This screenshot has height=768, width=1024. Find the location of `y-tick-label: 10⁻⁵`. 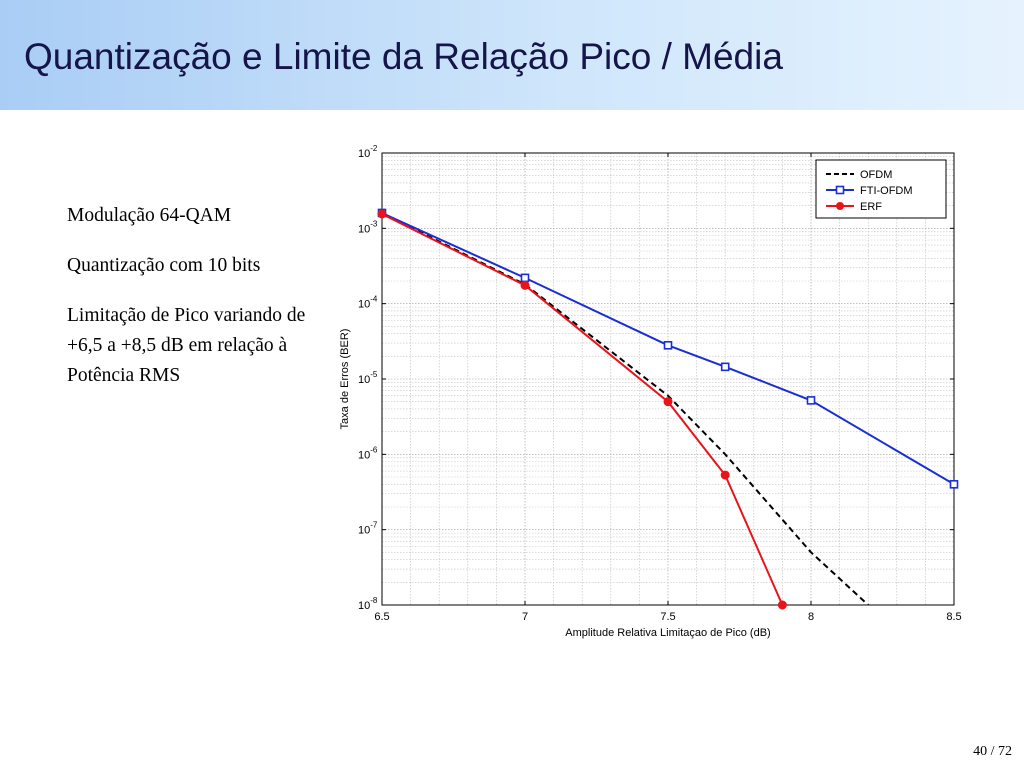

y-tick-label: 10⁻⁵ is located at coordinates (368, 378).